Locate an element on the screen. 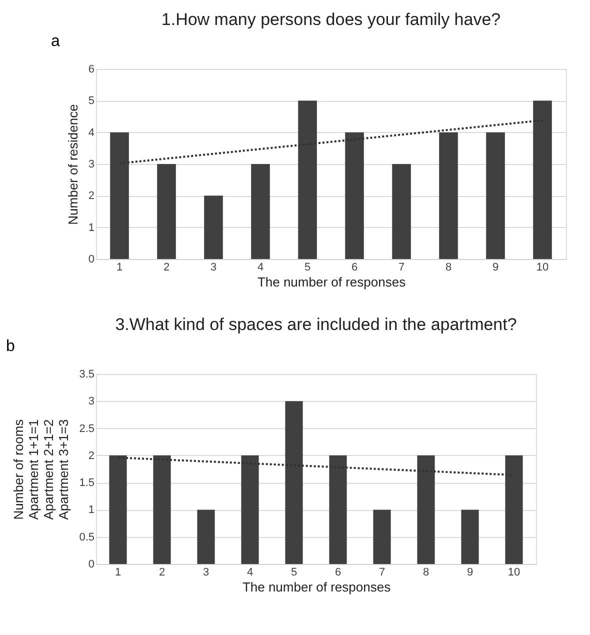  y-axis-title: Number of residence is located at coordinates (72, 164).